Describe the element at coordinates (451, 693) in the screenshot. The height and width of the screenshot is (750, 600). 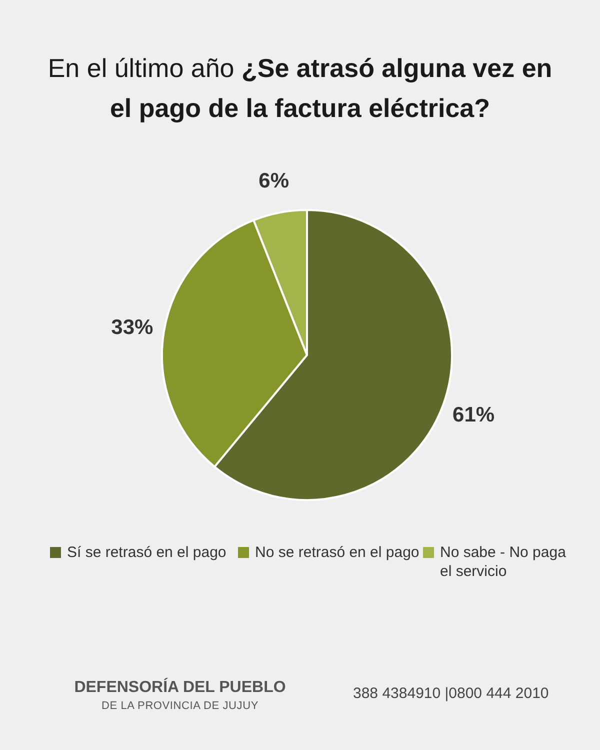
I see `text: 388 4384910 |0800 444 2010` at that location.